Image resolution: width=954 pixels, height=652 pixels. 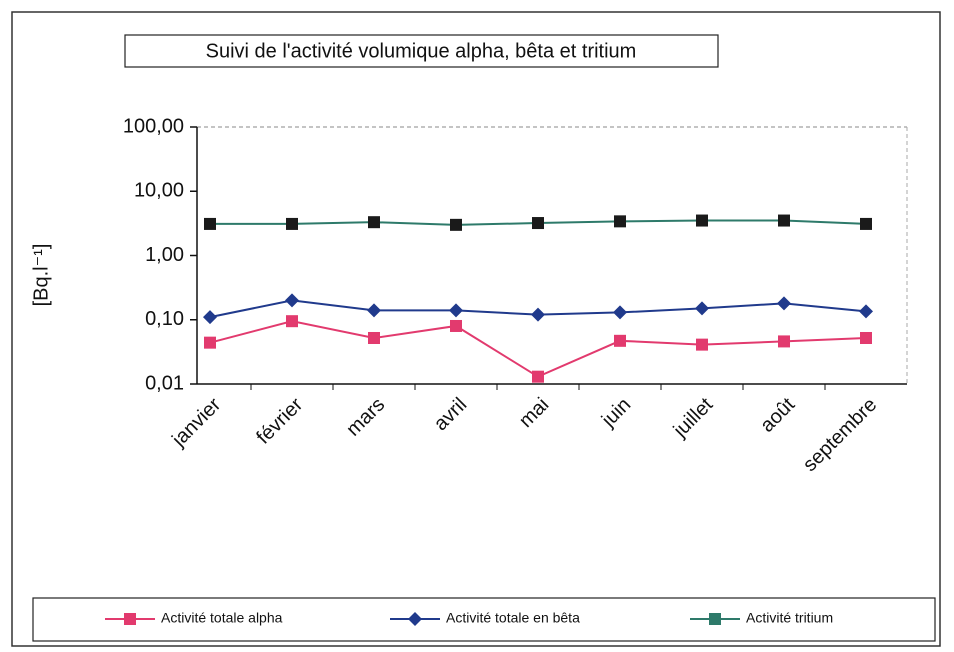 I want to click on y-axis-label: [Bq.l⁻¹], so click(x=41, y=275).